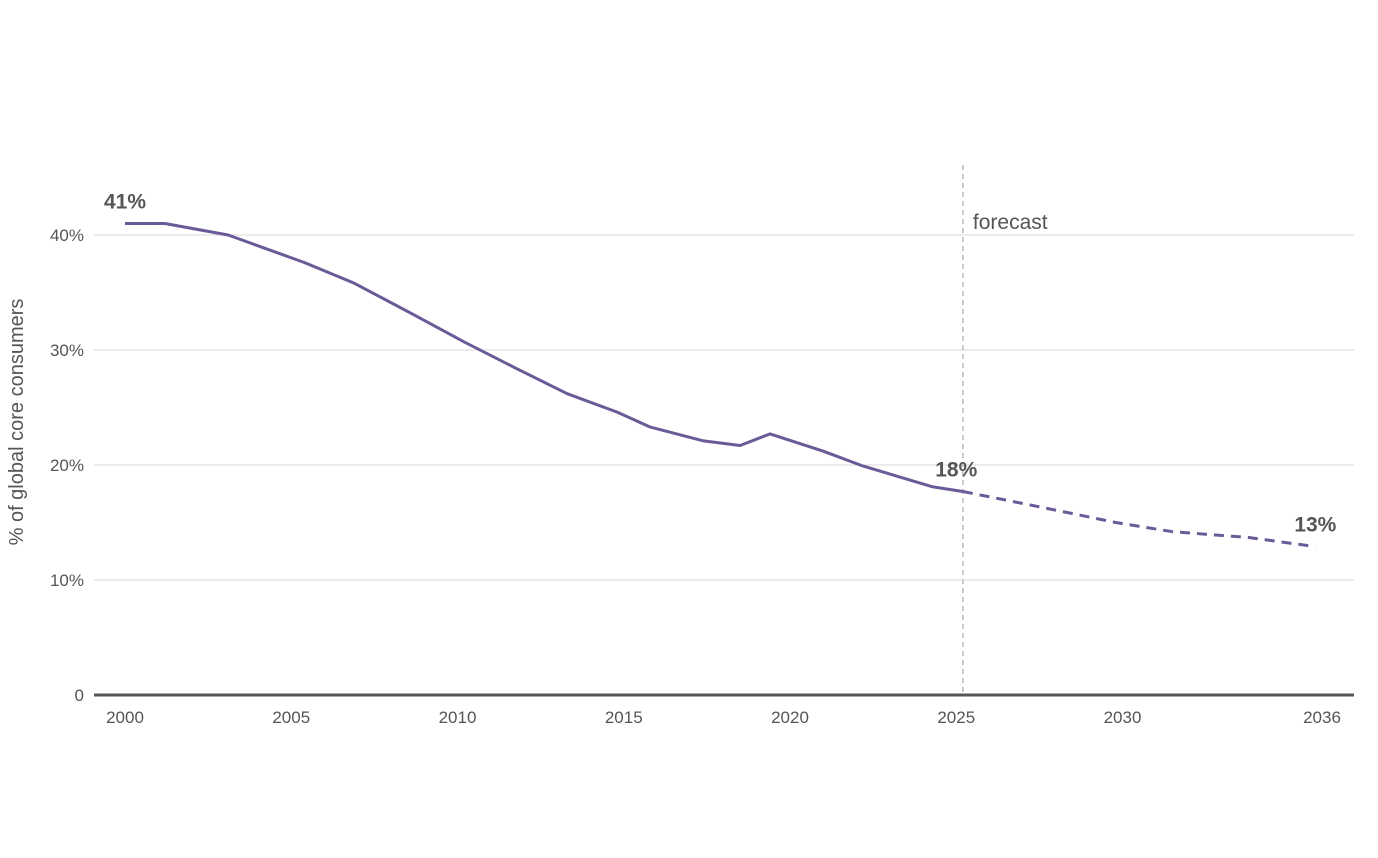 The image size is (1378, 858). Describe the element at coordinates (790, 717) in the screenshot. I see `x-tick-label: 2020` at that location.